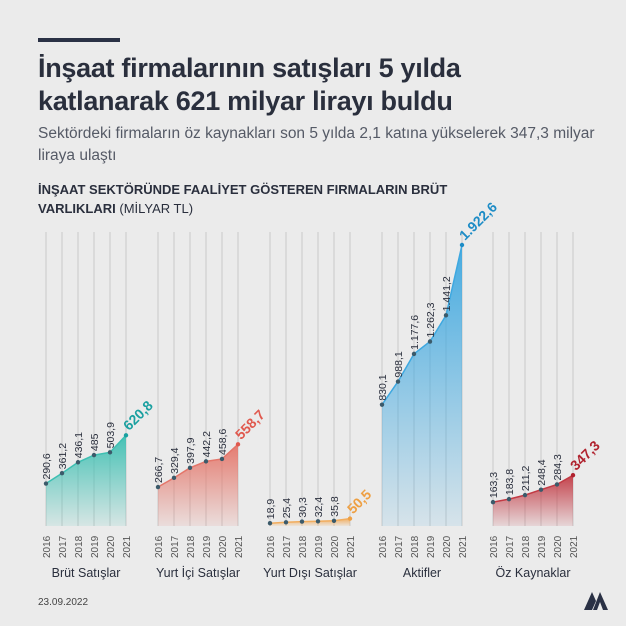  Describe the element at coordinates (319, 507) in the screenshot. I see `data-label: 32,4` at that location.